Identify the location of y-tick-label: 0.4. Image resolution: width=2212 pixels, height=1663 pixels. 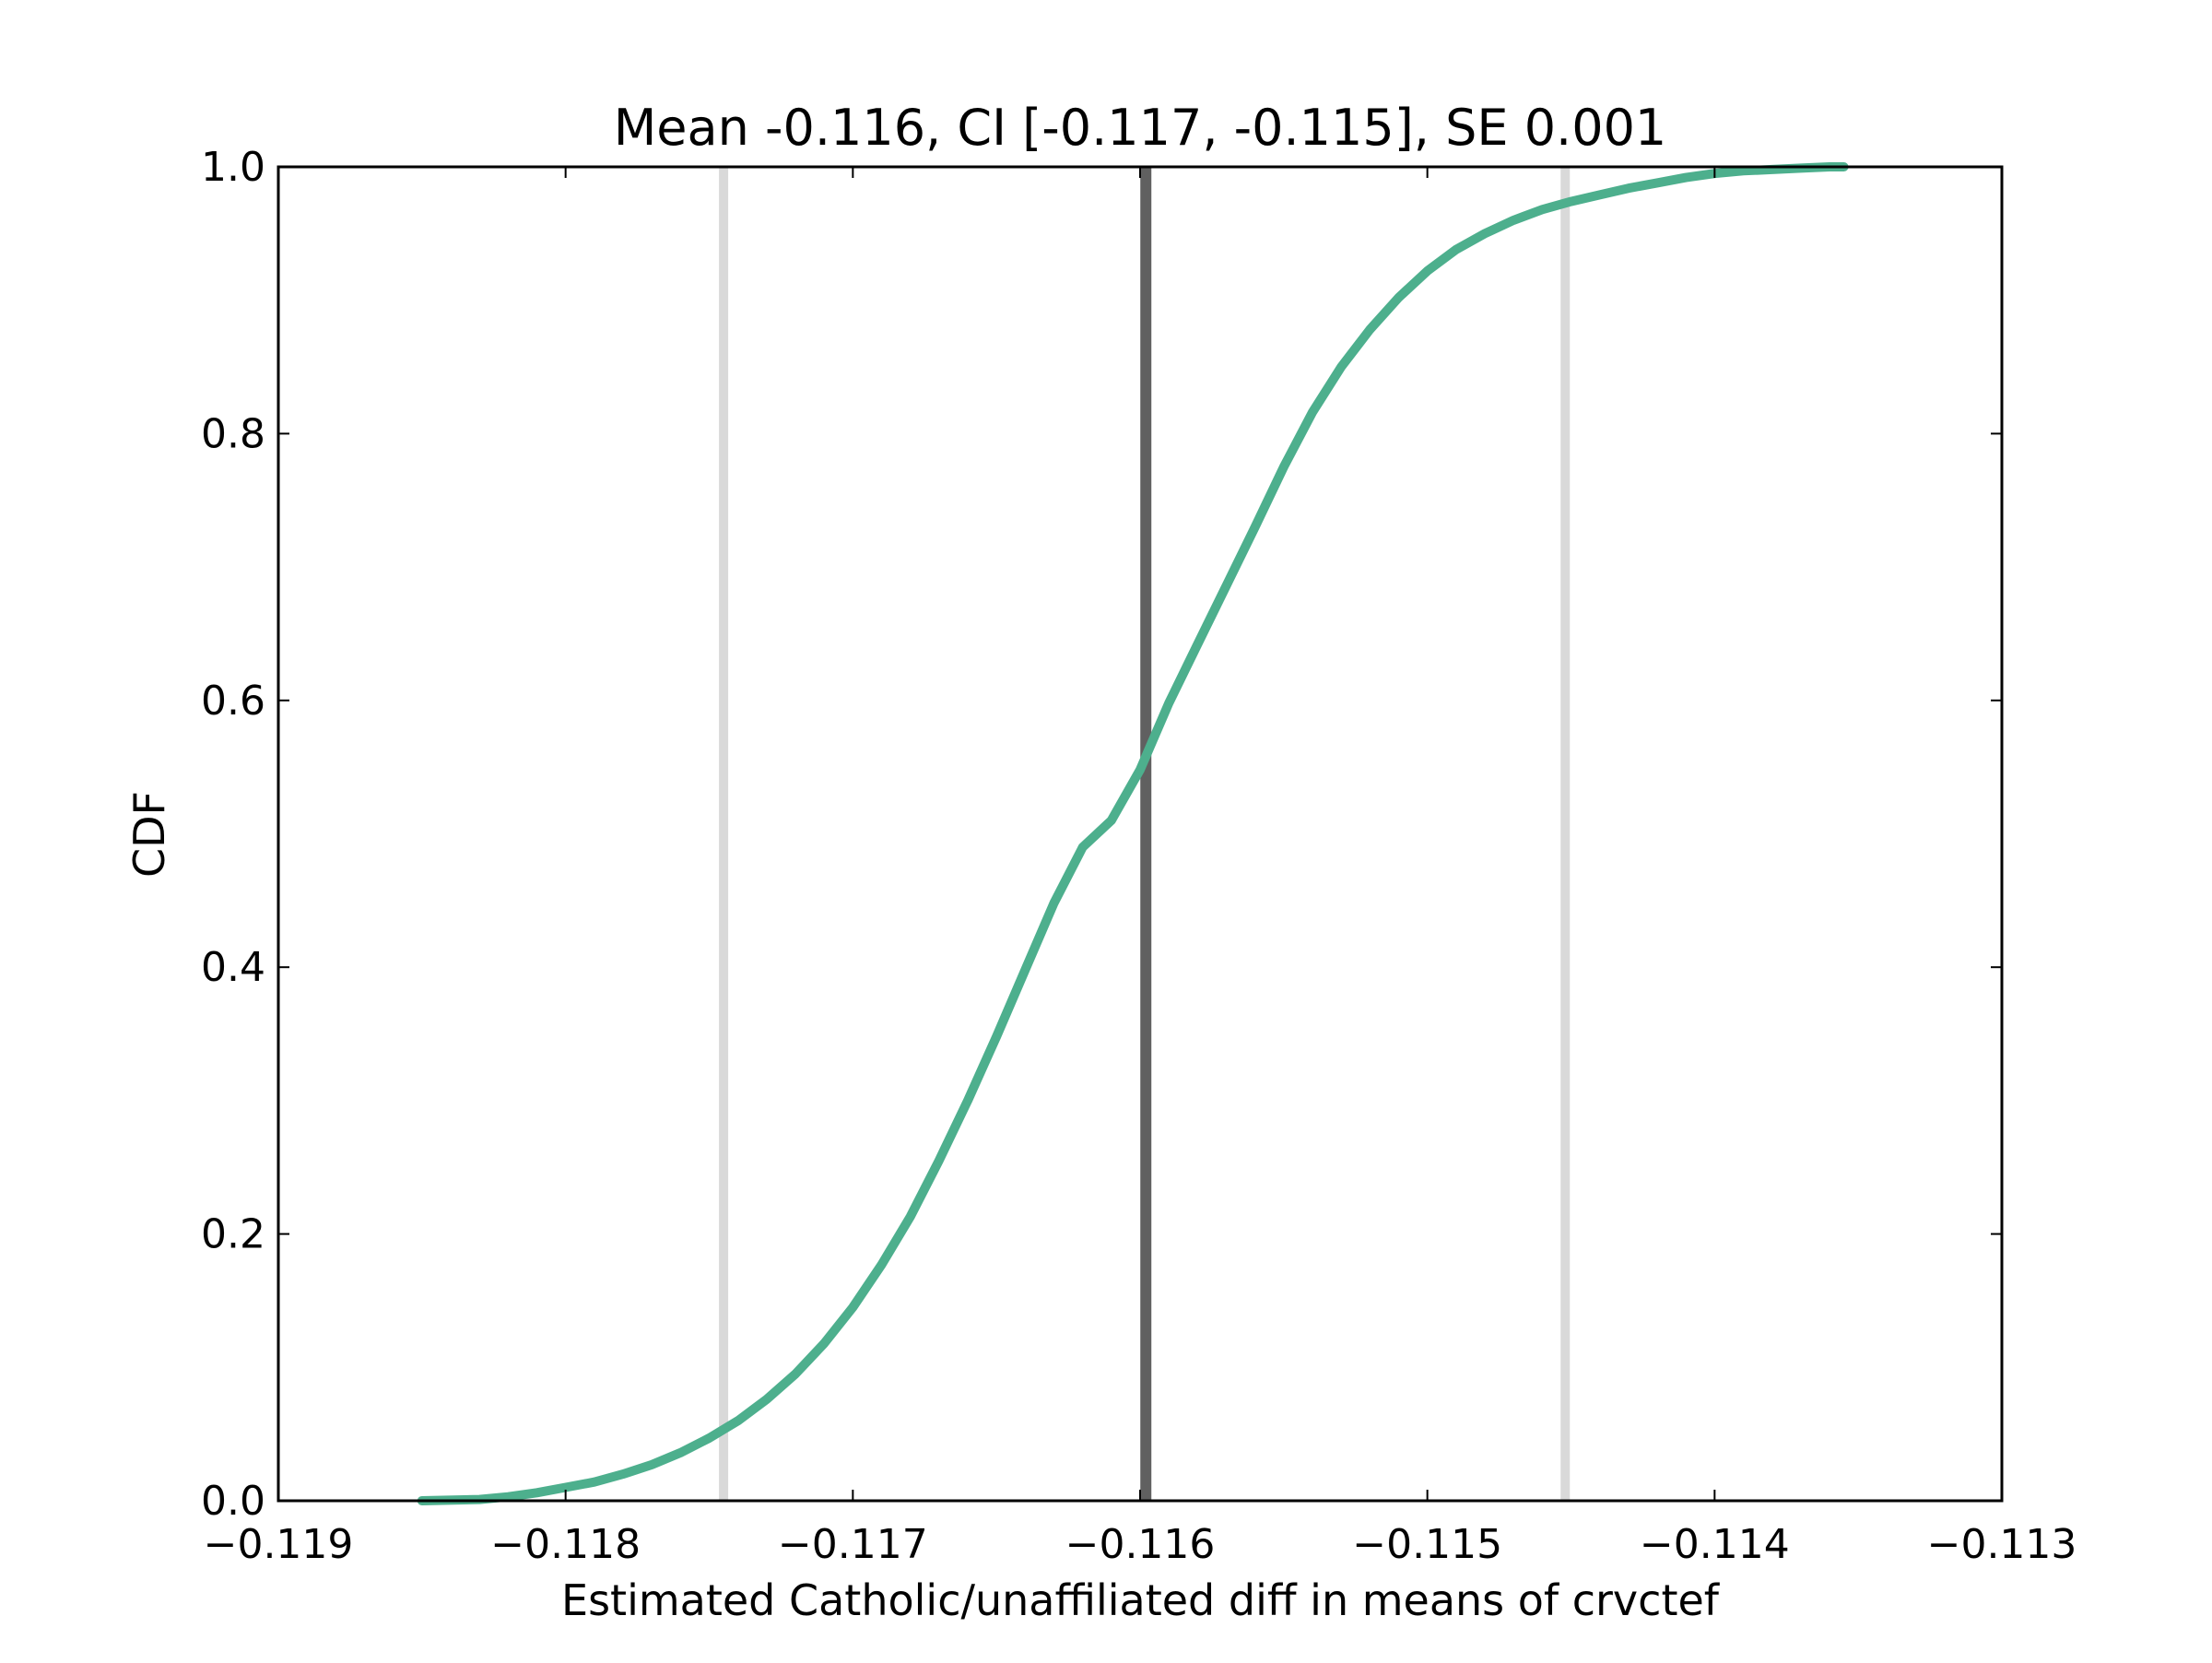
(233, 967).